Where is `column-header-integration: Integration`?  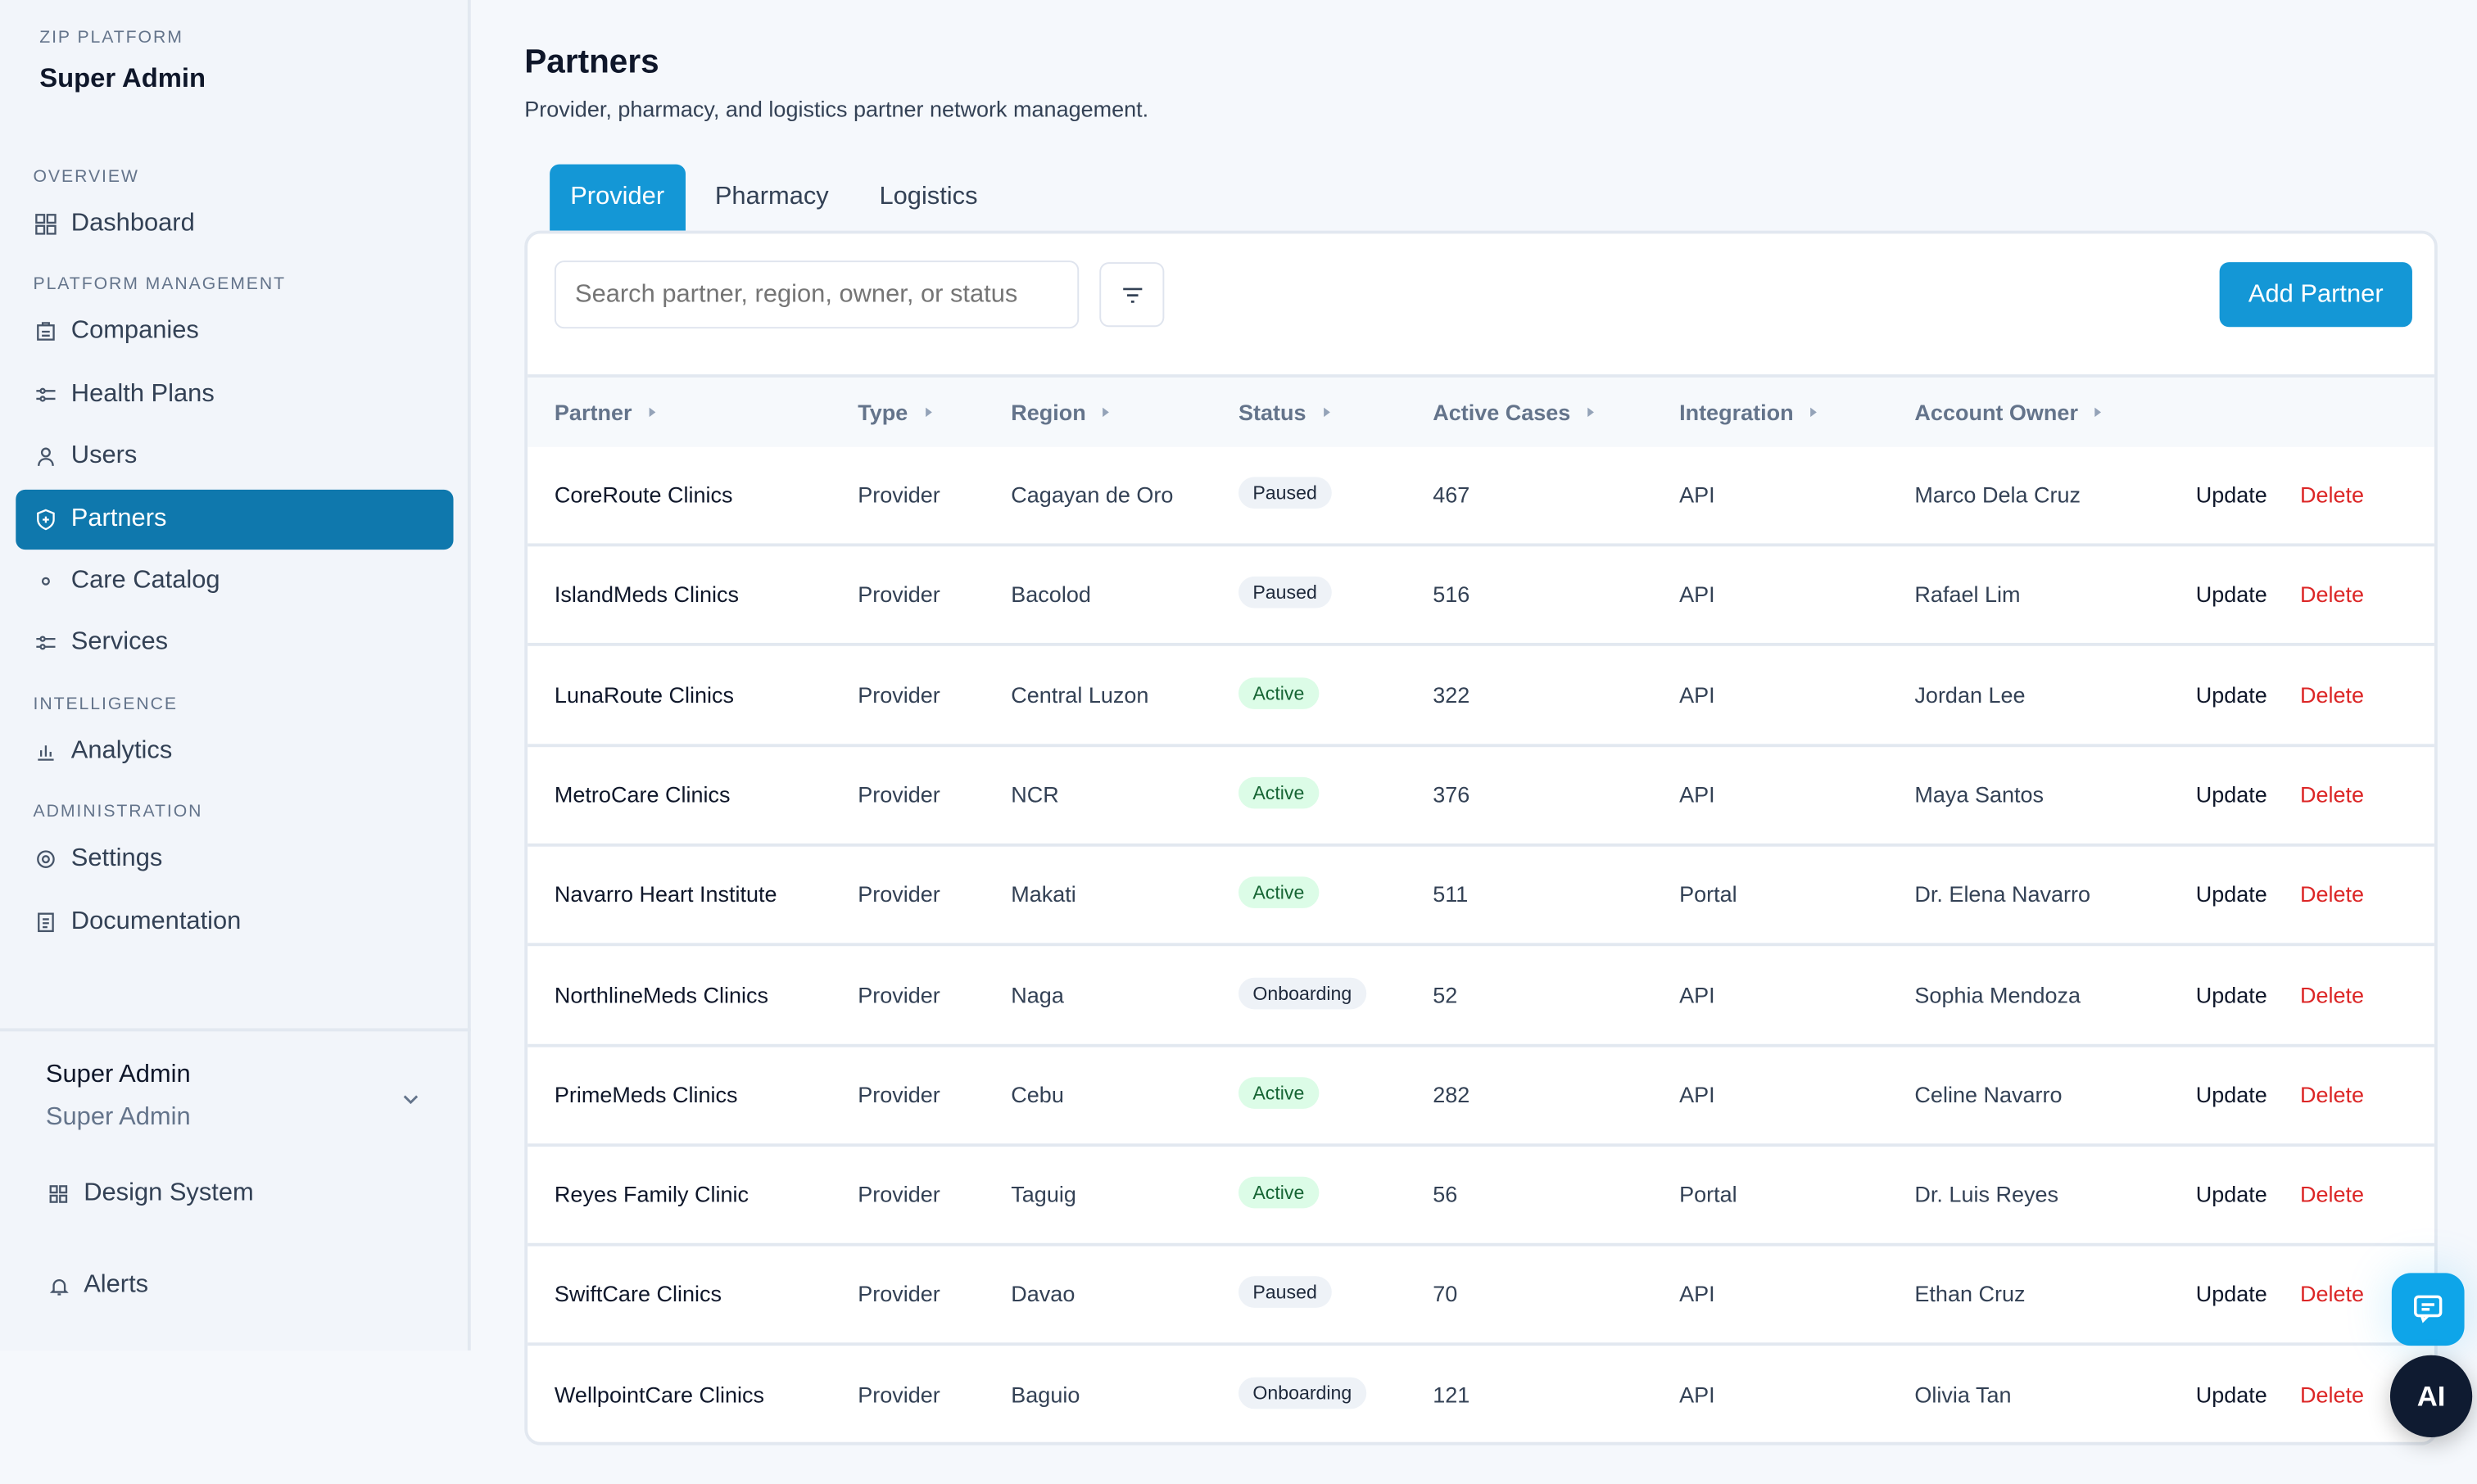 column-header-integration: Integration is located at coordinates (1748, 412).